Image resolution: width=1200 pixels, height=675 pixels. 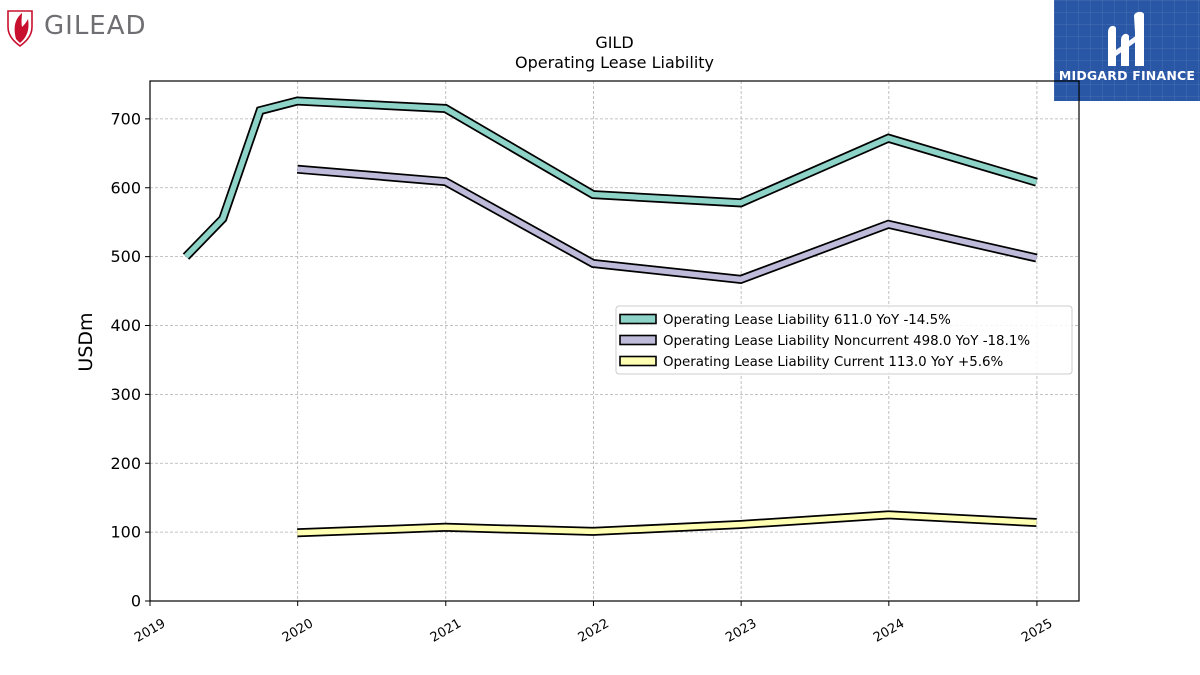 I want to click on y-tick-label: 200, so click(x=125, y=463).